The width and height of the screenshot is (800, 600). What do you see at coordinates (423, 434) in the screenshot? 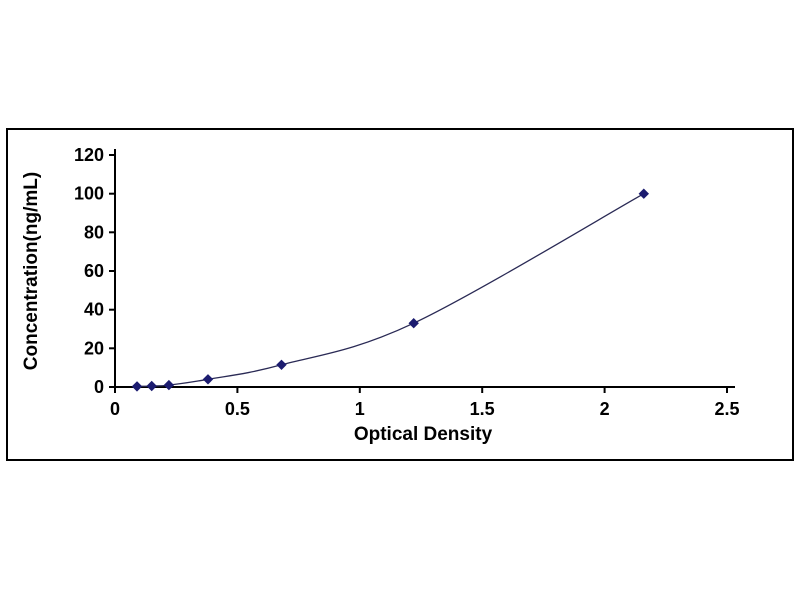
I see `x-axis-label: Optical Density` at bounding box center [423, 434].